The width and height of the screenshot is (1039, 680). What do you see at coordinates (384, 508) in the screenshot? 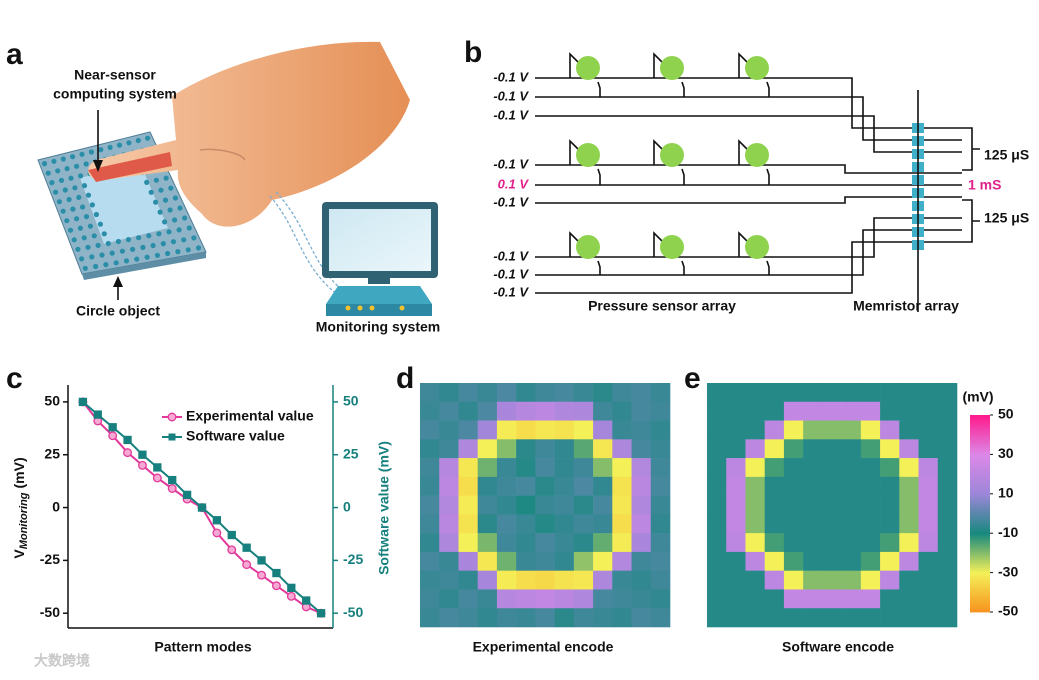
I see `y2-axis-label: Software value (mV)` at bounding box center [384, 508].